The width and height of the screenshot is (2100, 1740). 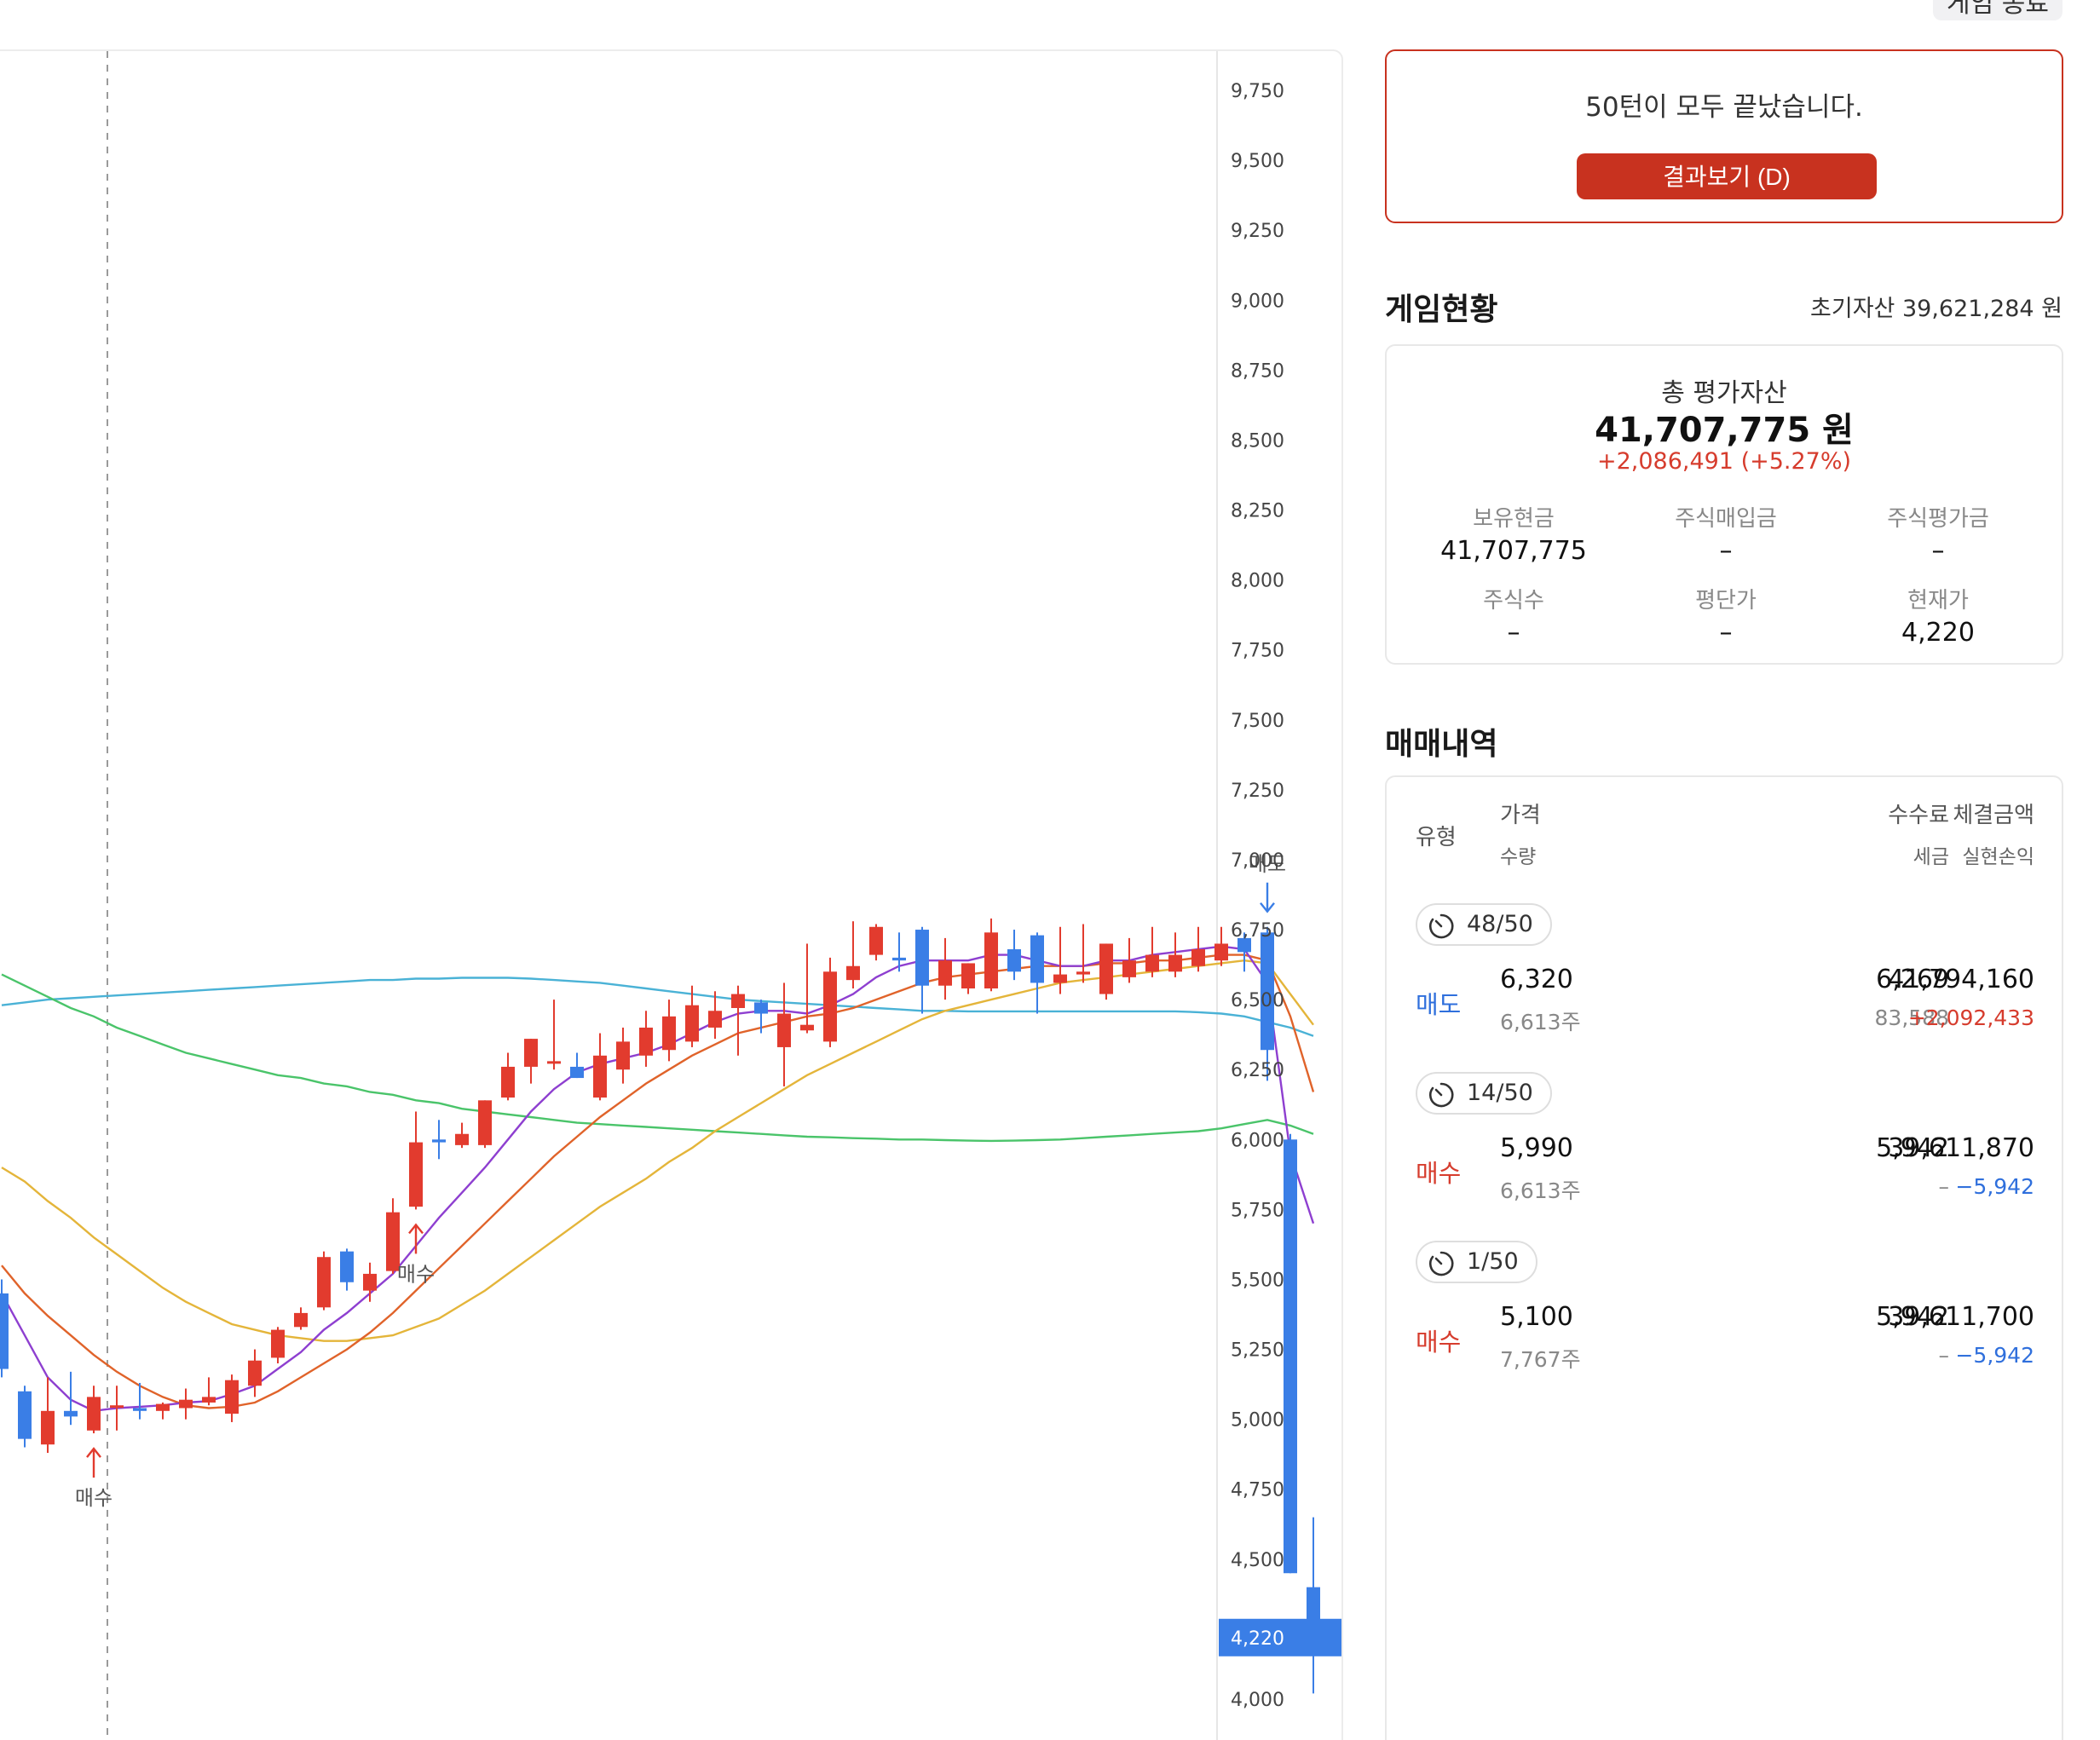 I want to click on stat-label: 주식매입금, so click(x=1726, y=519).